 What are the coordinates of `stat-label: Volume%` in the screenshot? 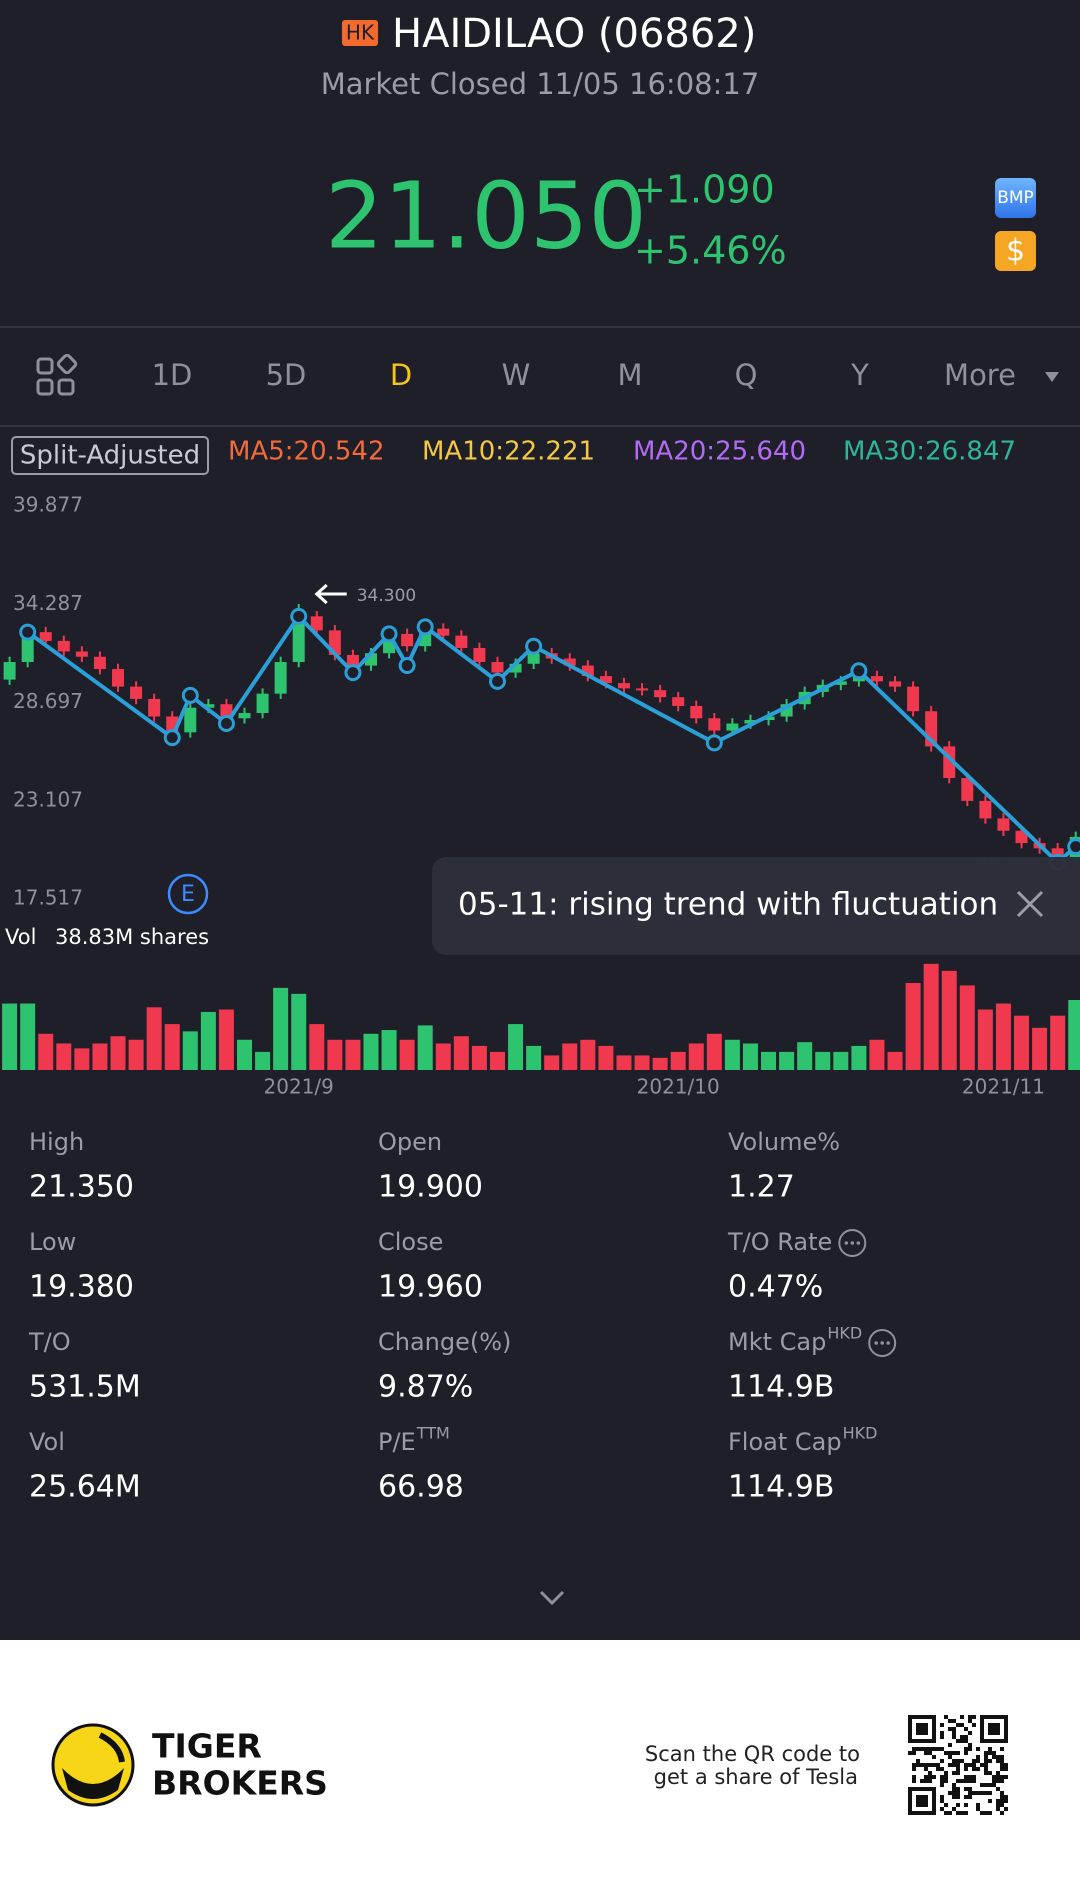 It's located at (784, 1142).